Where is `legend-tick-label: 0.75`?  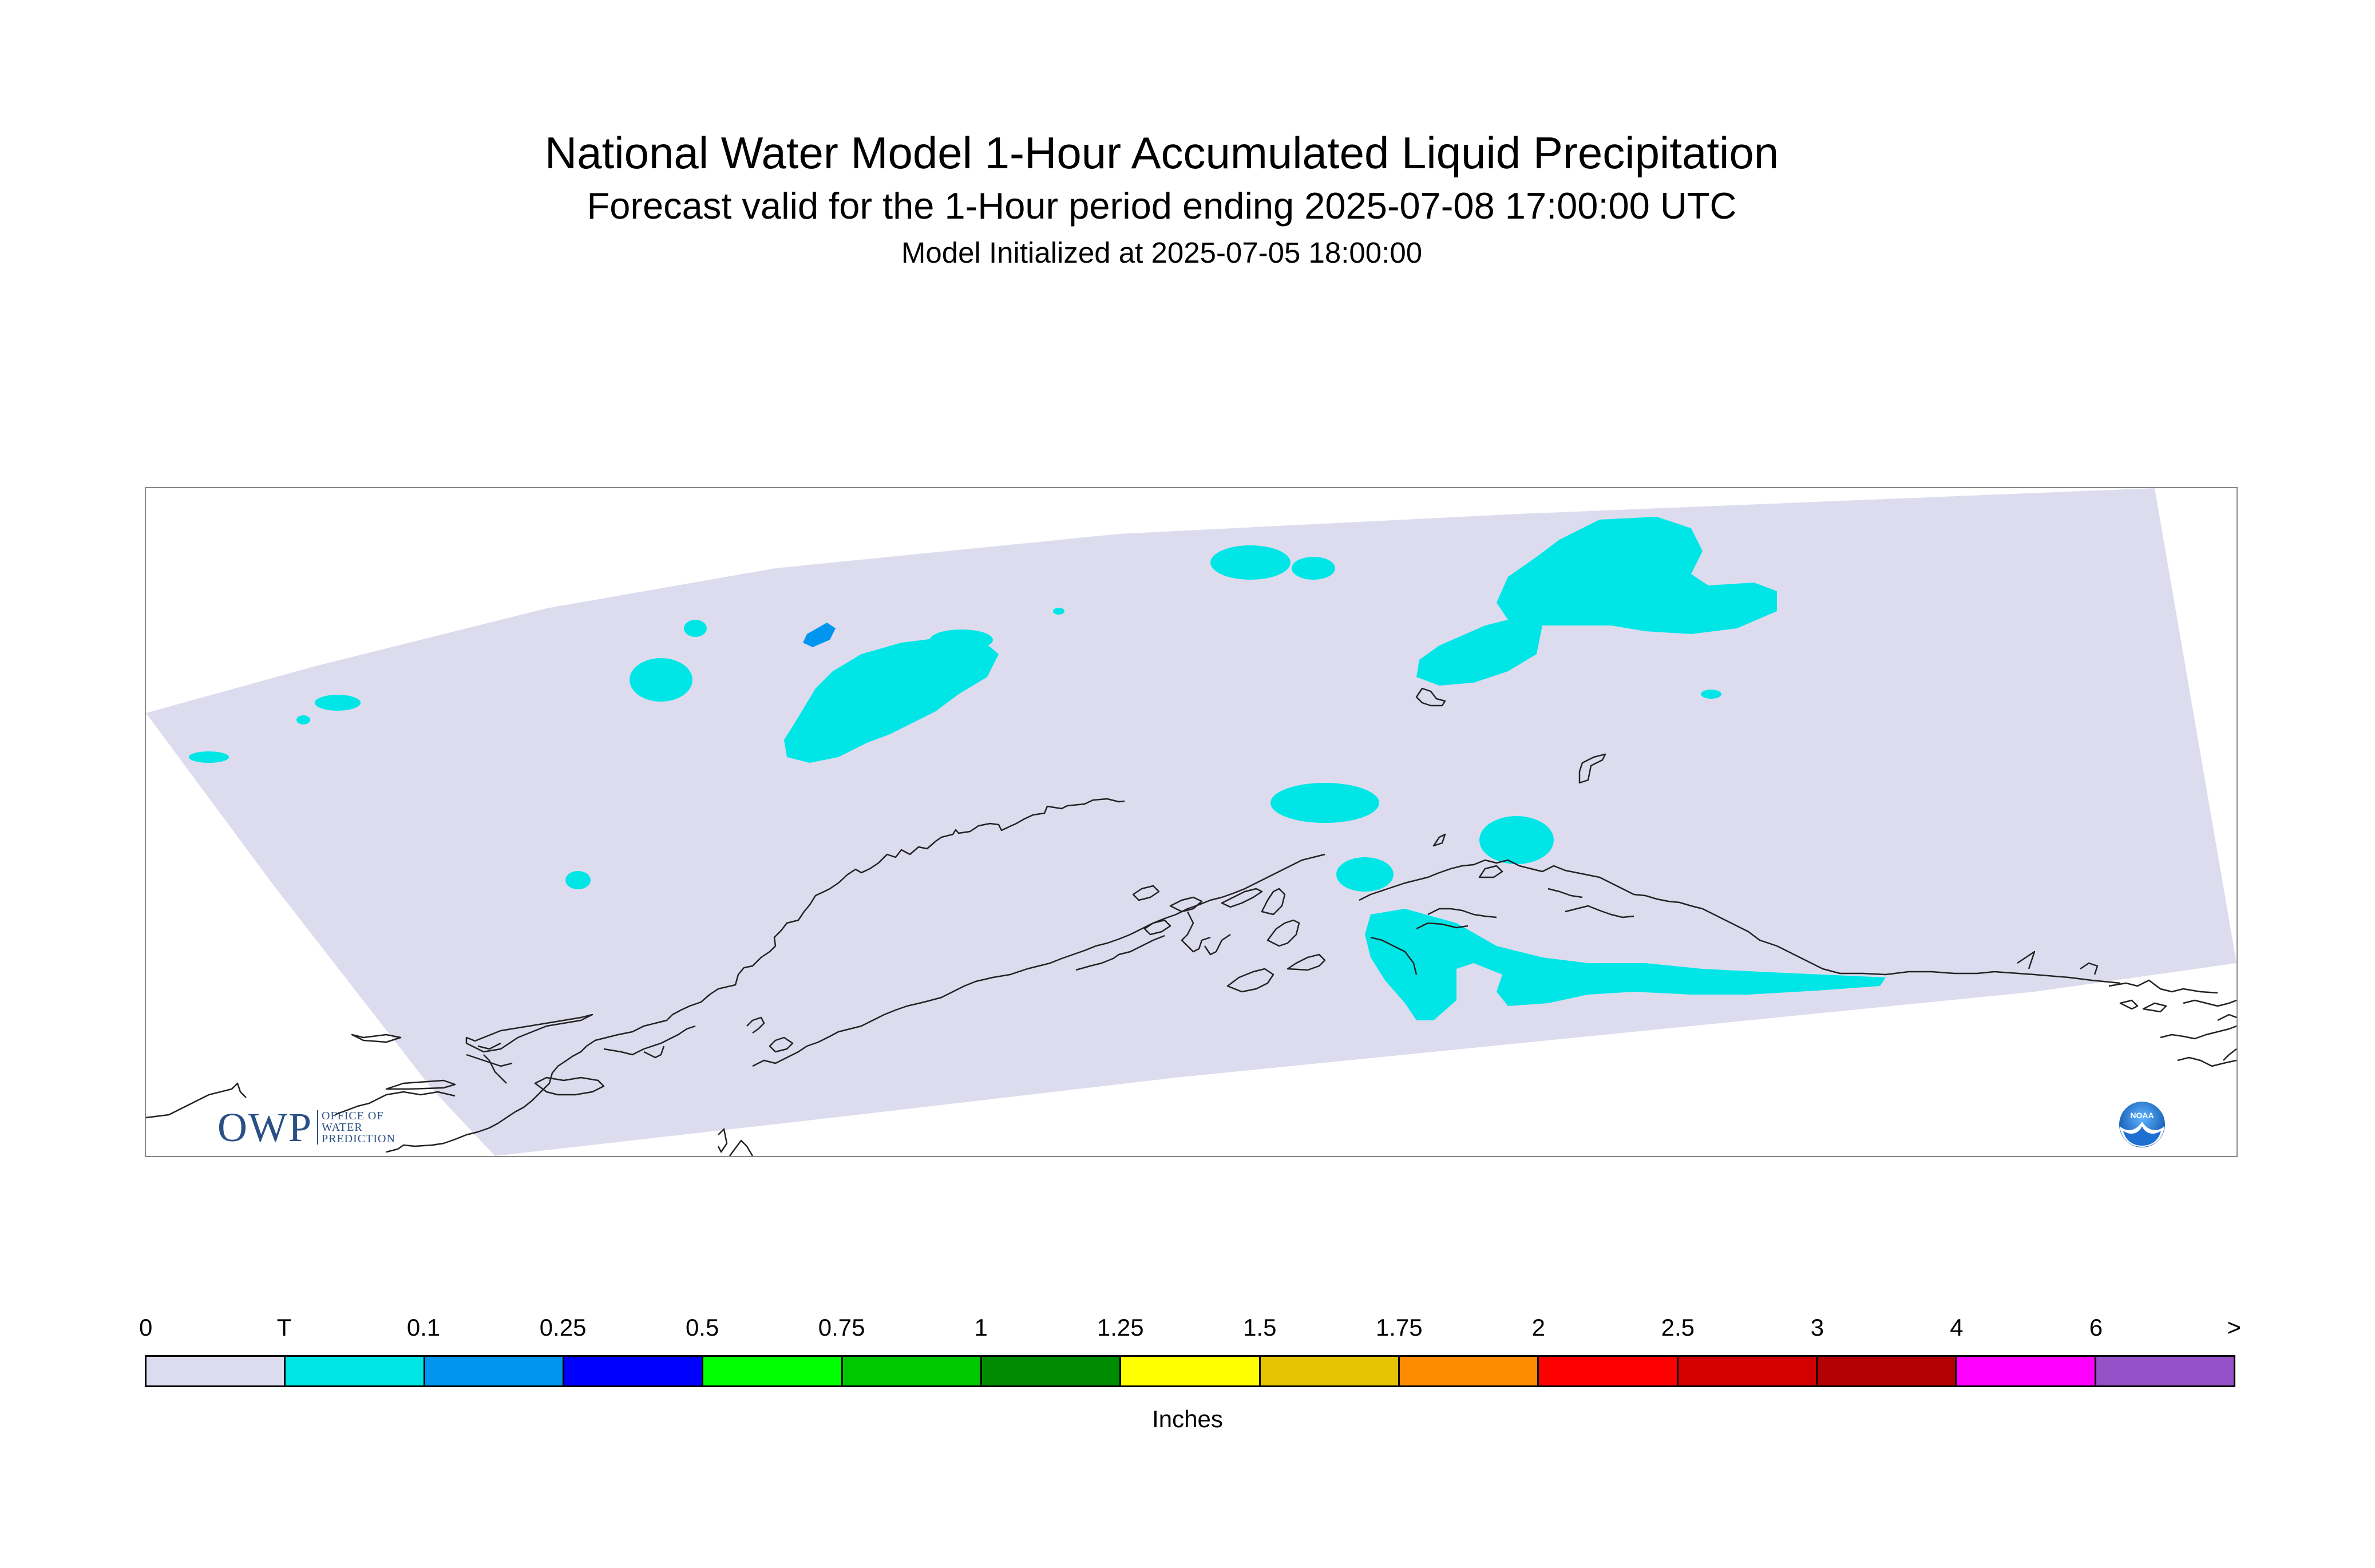
legend-tick-label: 0.75 is located at coordinates (842, 1327).